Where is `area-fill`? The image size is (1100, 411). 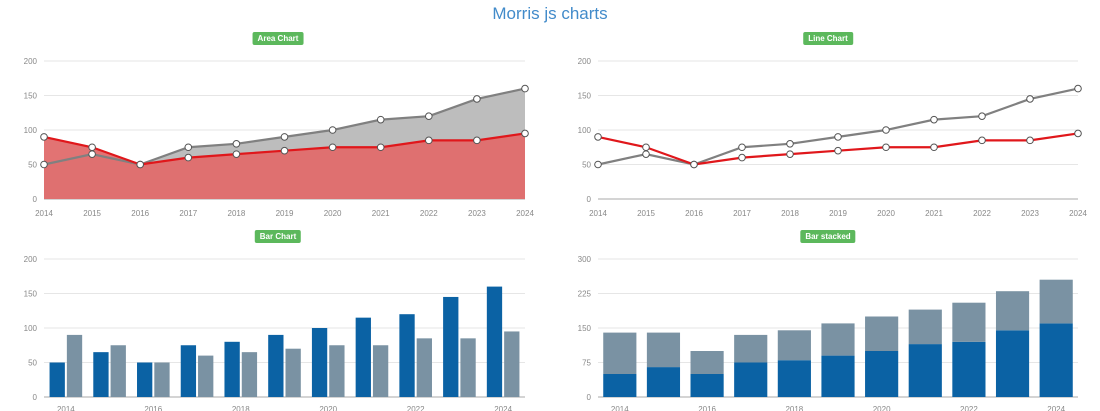
area-fill is located at coordinates (284, 166).